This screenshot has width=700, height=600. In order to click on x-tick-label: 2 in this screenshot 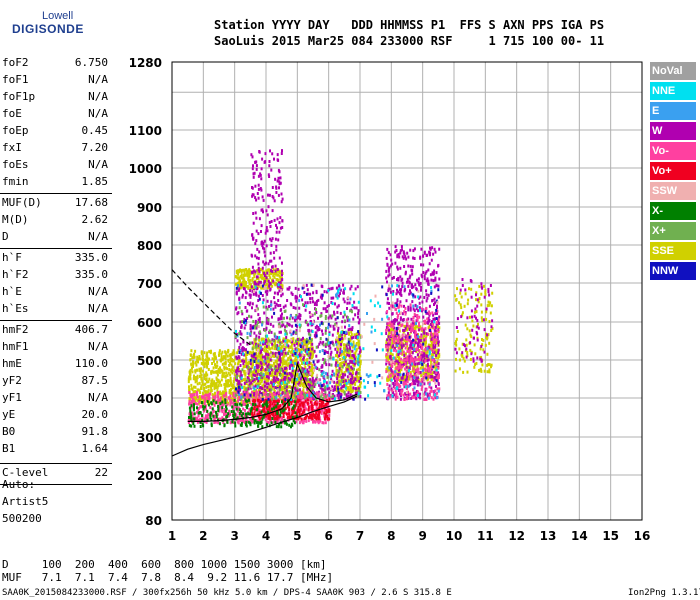, I will do `click(203, 536)`.